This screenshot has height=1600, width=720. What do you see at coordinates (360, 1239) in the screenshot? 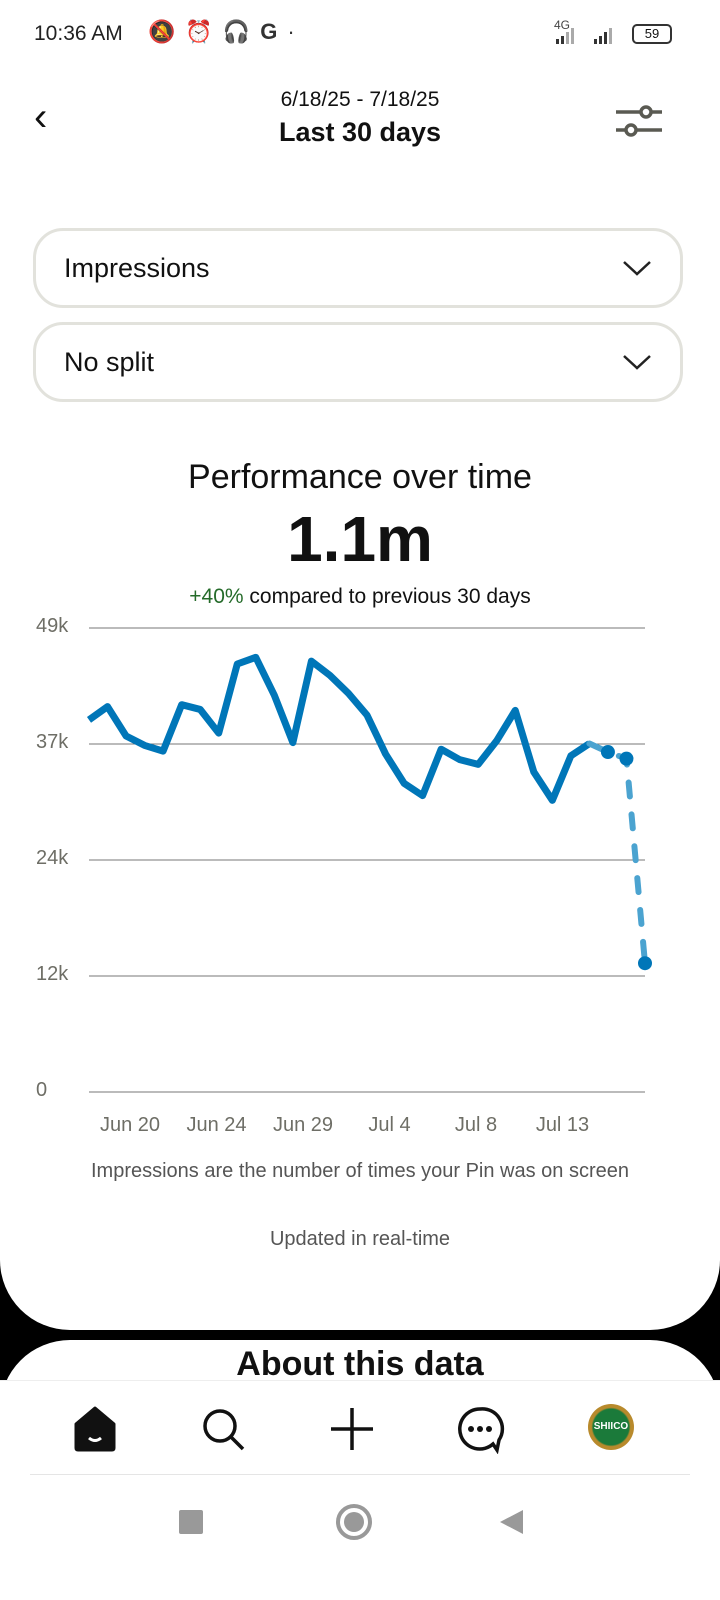
I see `updated-text: Updated in real-time` at bounding box center [360, 1239].